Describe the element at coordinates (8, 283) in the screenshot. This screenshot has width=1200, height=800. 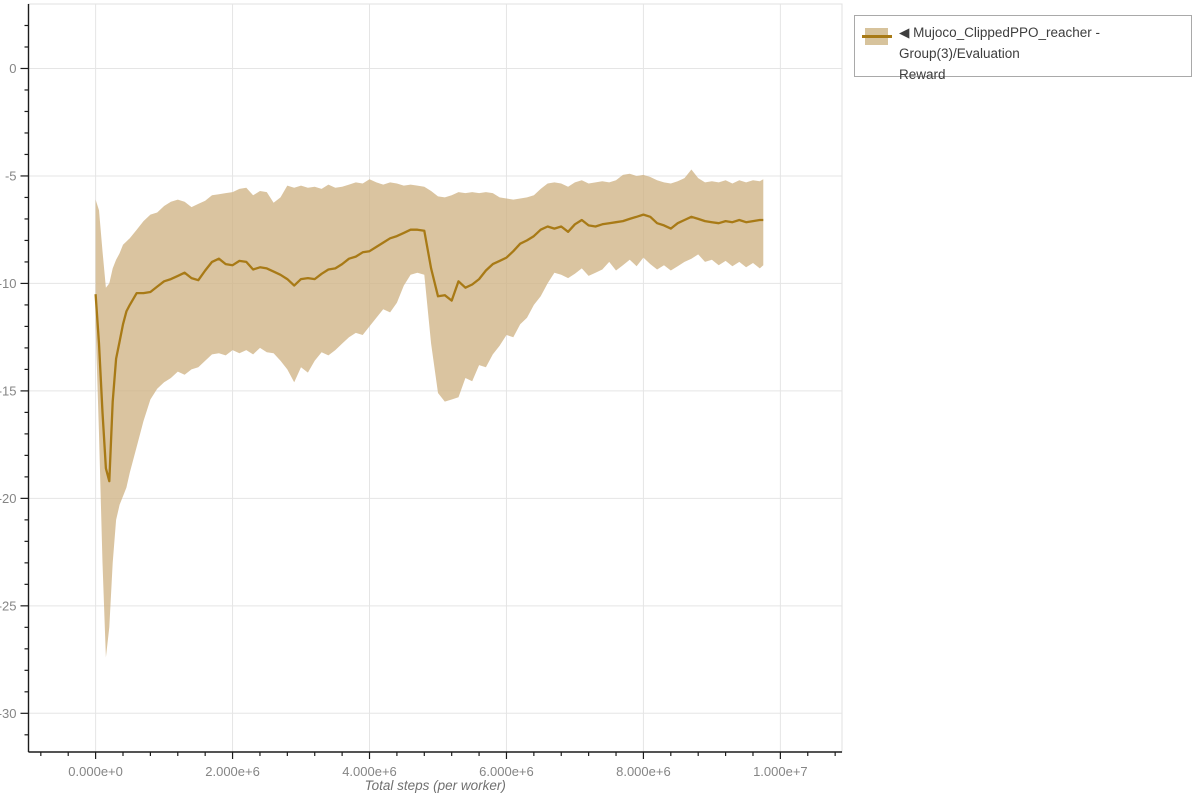
I see `y-tick-label: -10` at that location.